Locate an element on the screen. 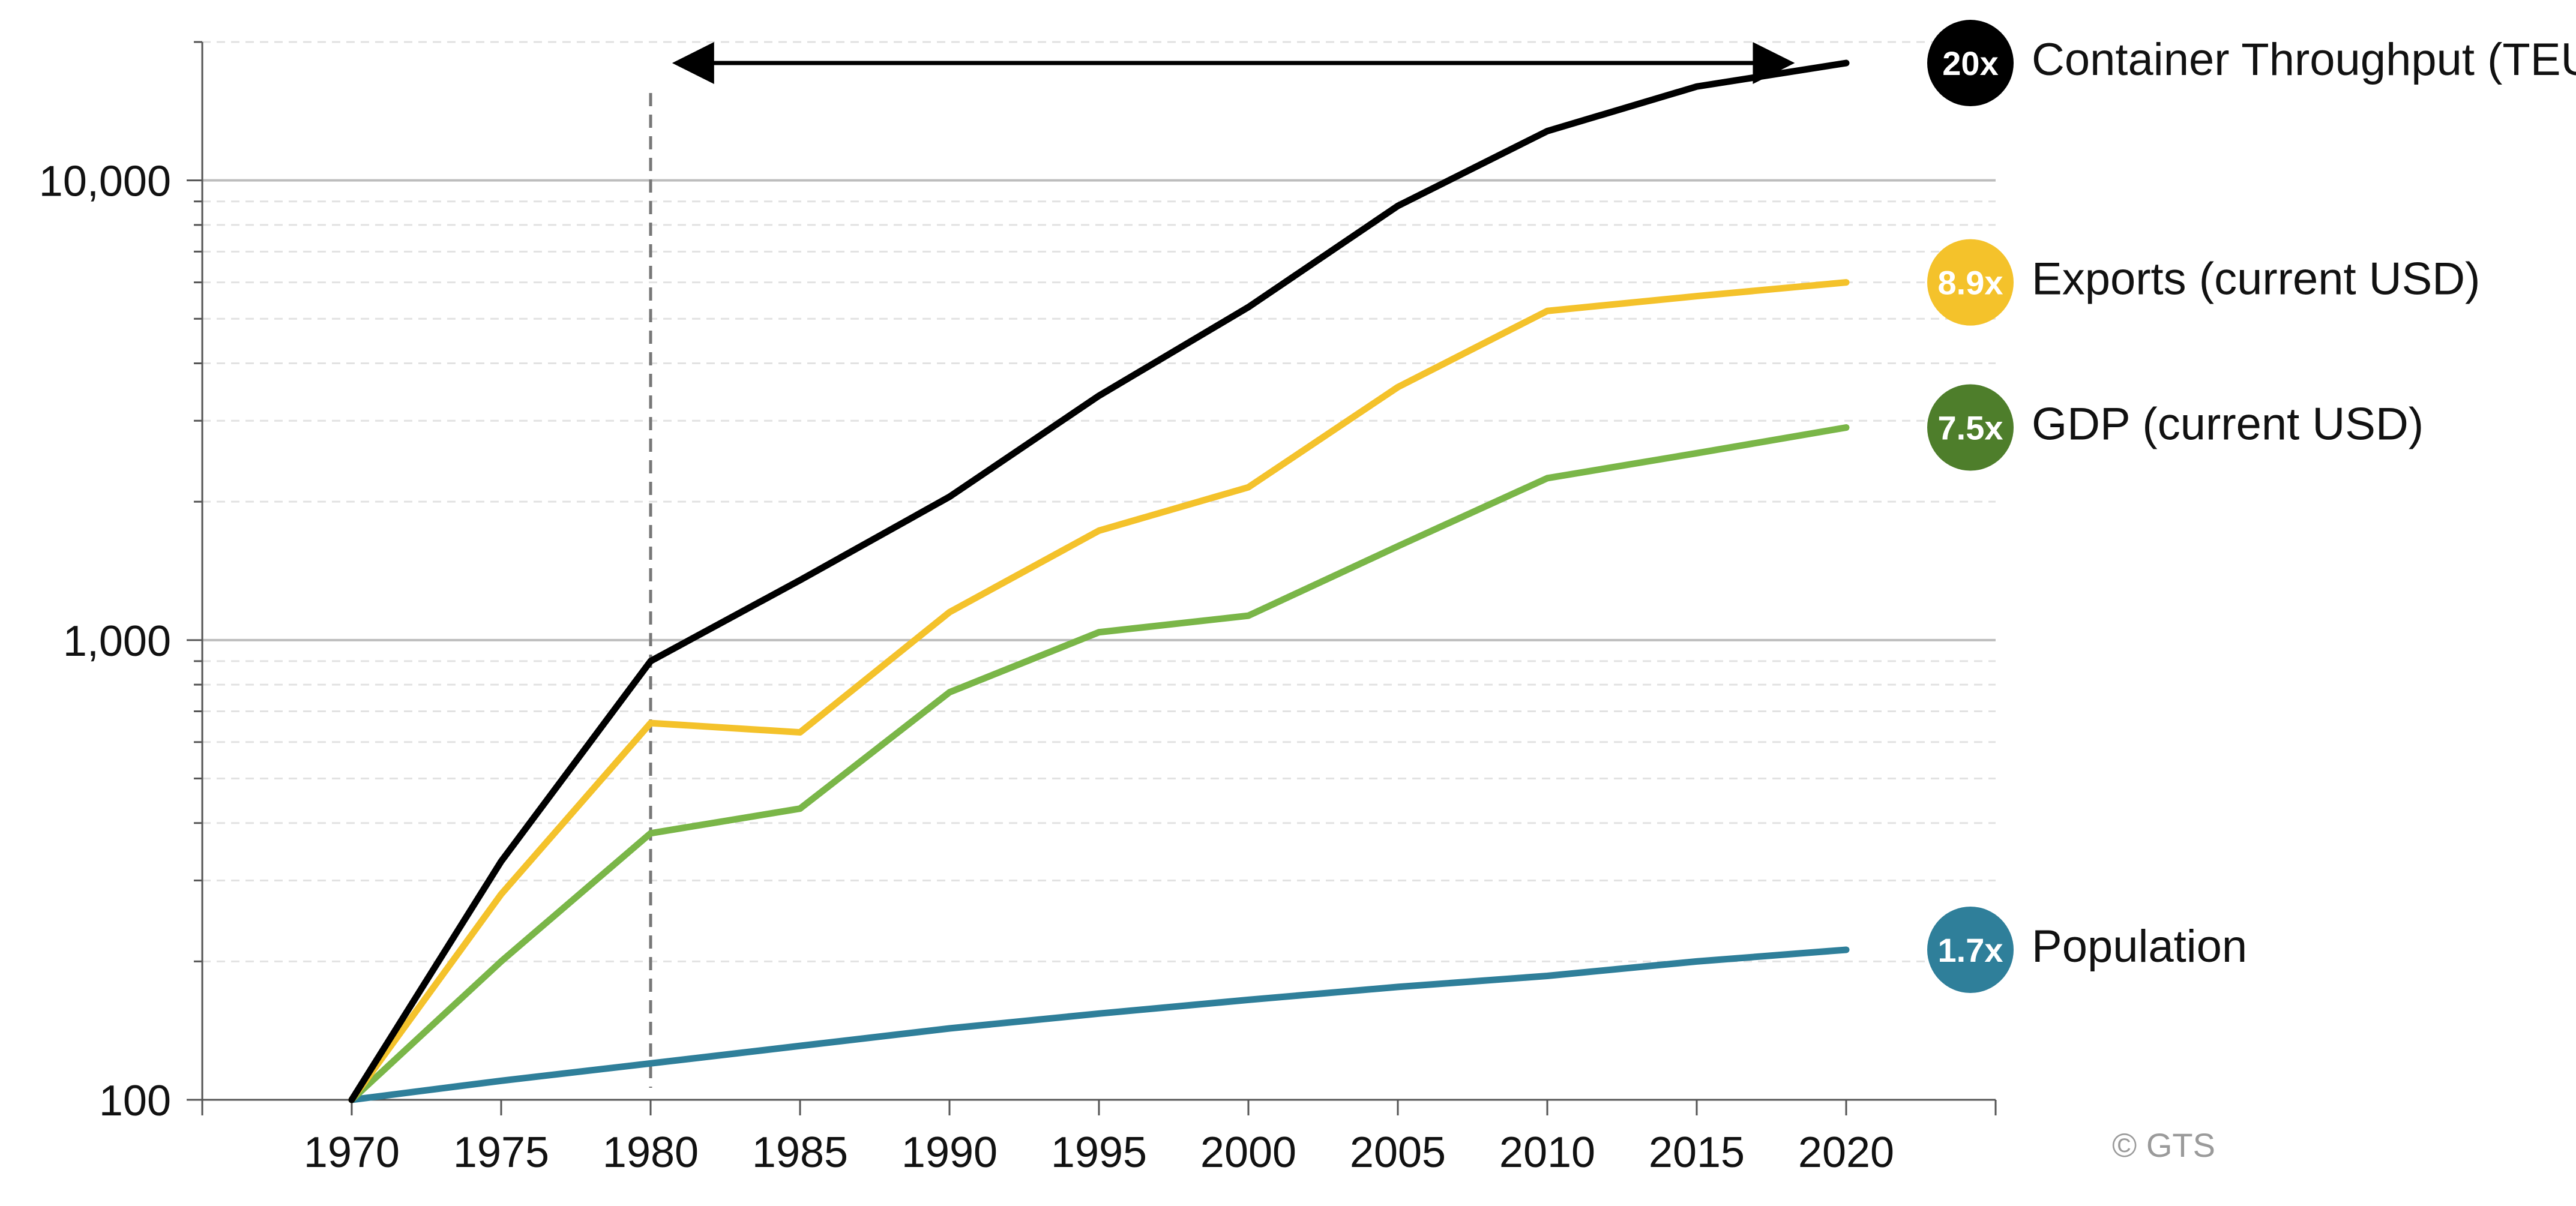  series-label-gdp-current-usd: GDP (current USD) is located at coordinates (2228, 424).